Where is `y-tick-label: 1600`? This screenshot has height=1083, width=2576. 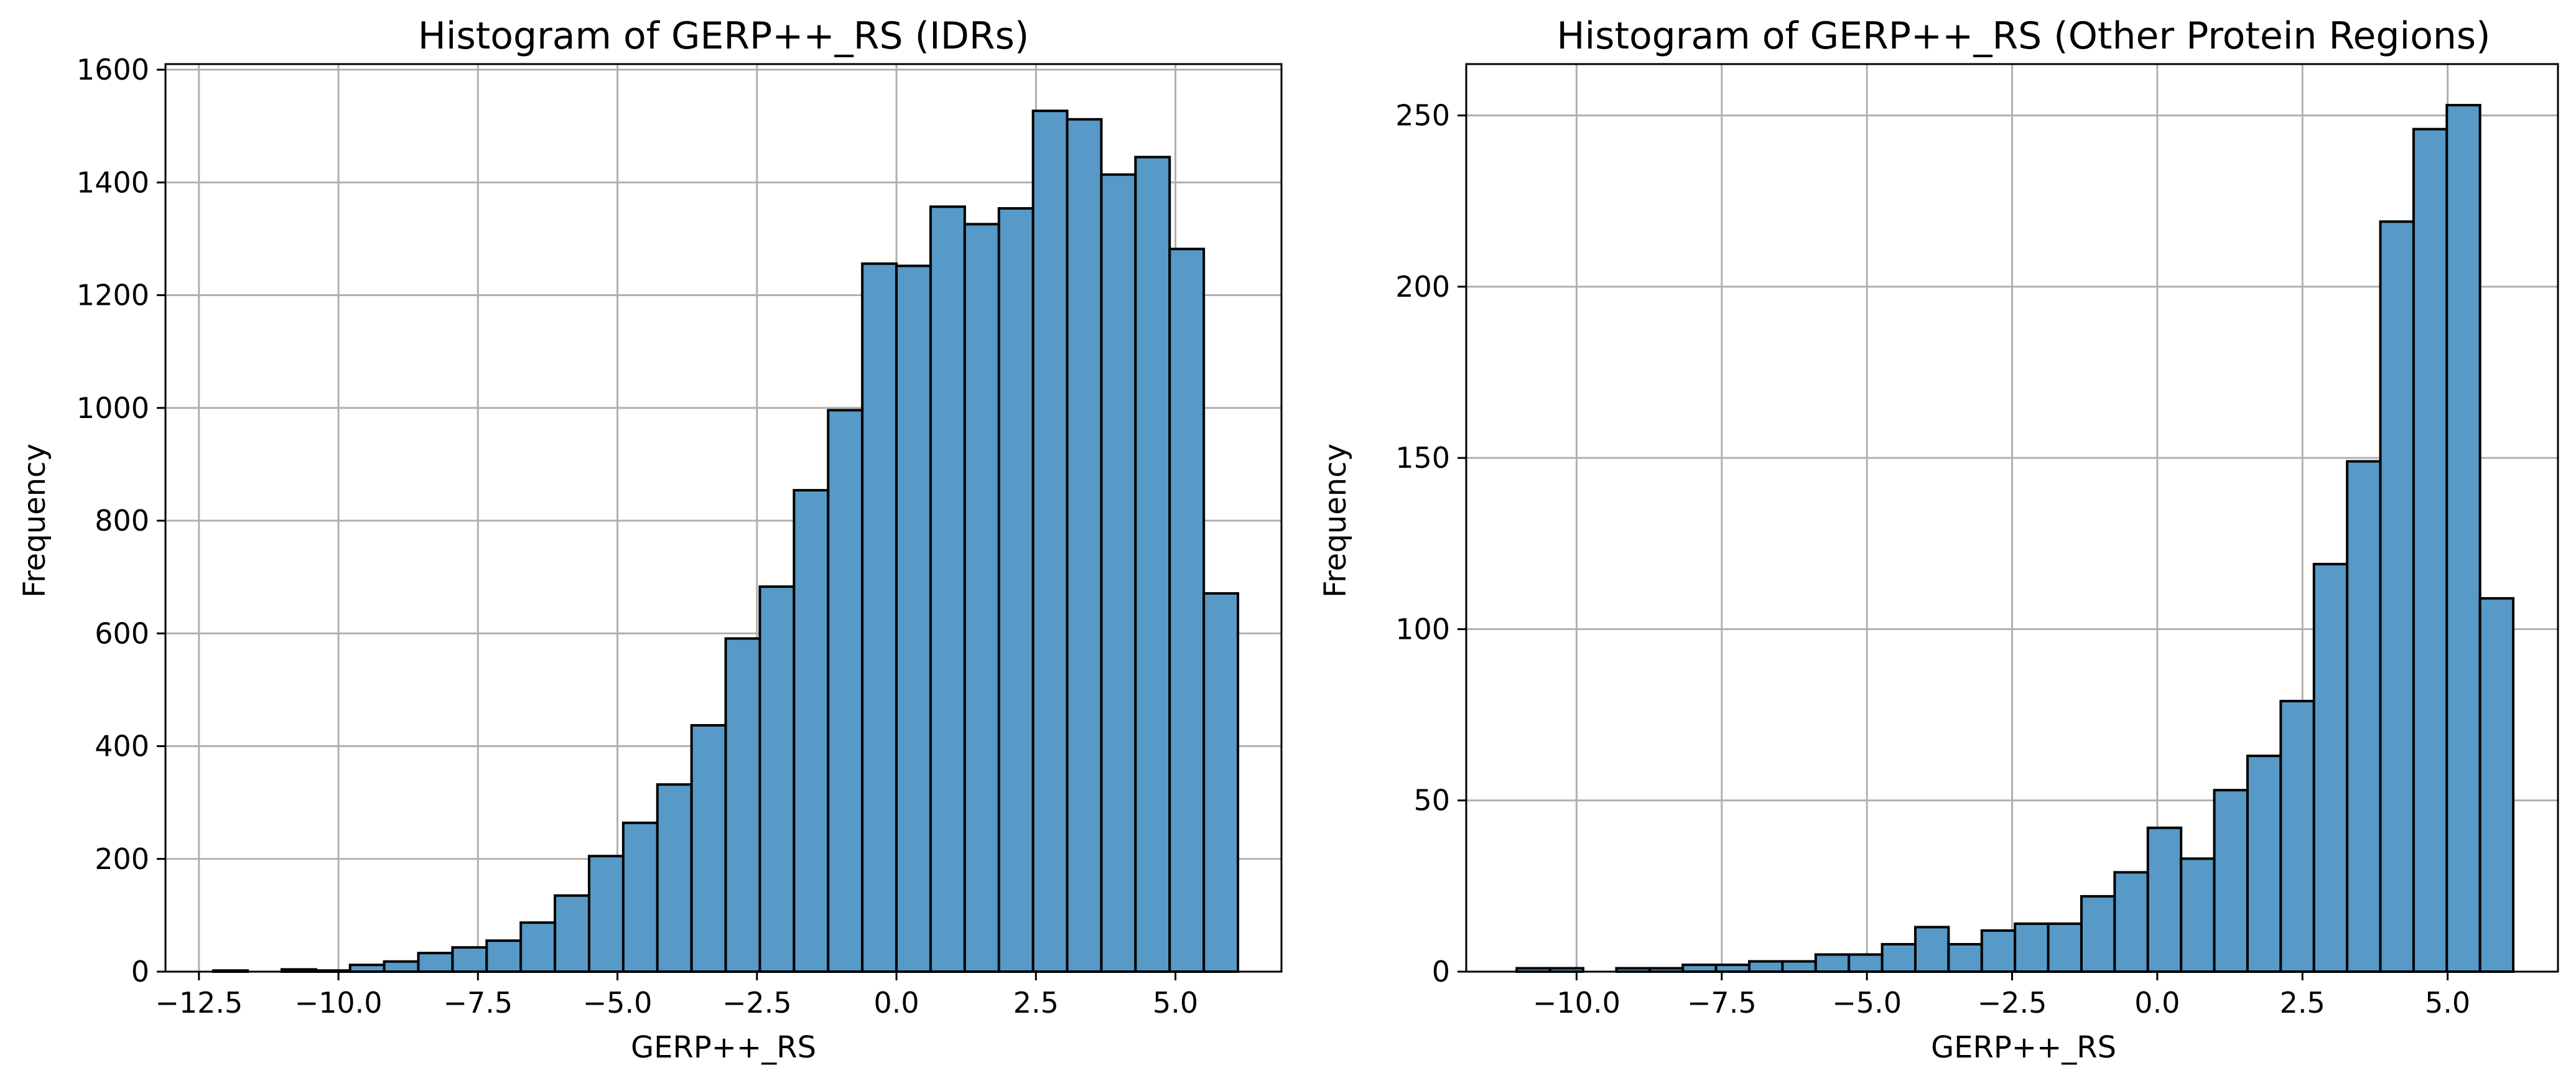 y-tick-label: 1600 is located at coordinates (113, 69).